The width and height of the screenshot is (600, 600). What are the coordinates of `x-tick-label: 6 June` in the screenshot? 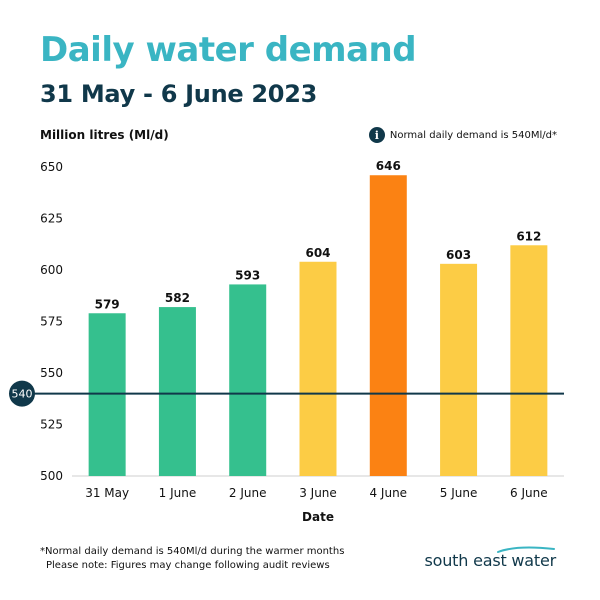 It's located at (529, 493).